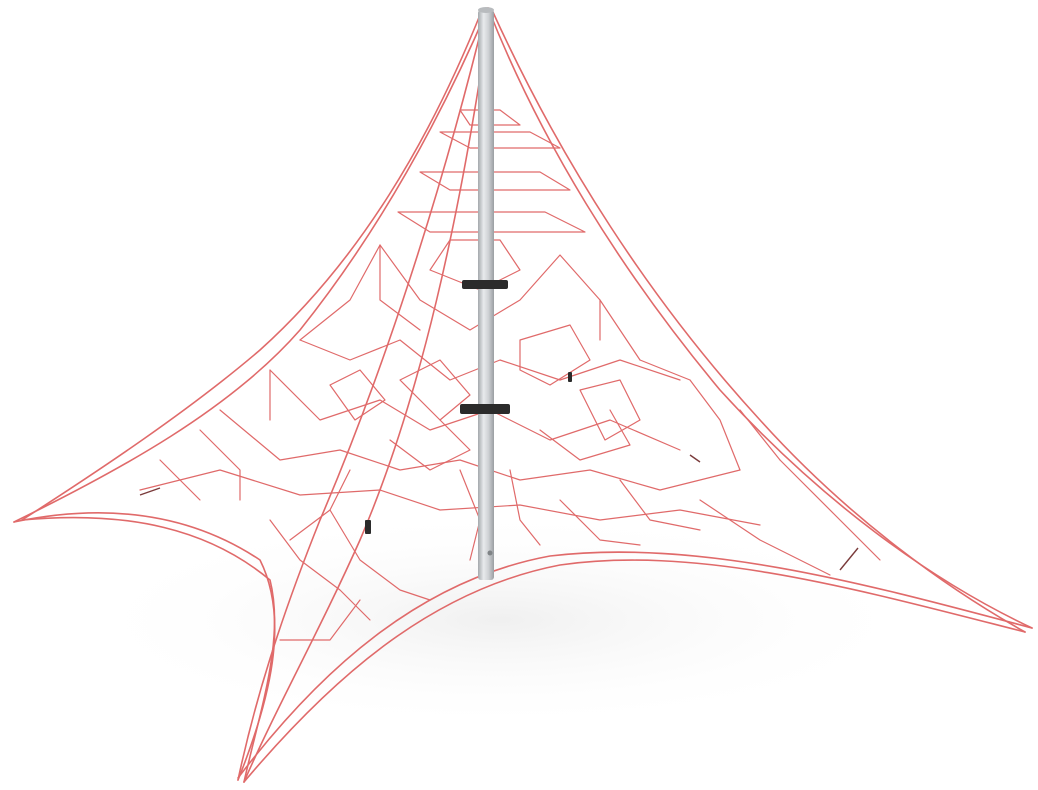 This screenshot has width=1038, height=790. Describe the element at coordinates (485, 409) in the screenshot. I see `lower-connector` at that location.